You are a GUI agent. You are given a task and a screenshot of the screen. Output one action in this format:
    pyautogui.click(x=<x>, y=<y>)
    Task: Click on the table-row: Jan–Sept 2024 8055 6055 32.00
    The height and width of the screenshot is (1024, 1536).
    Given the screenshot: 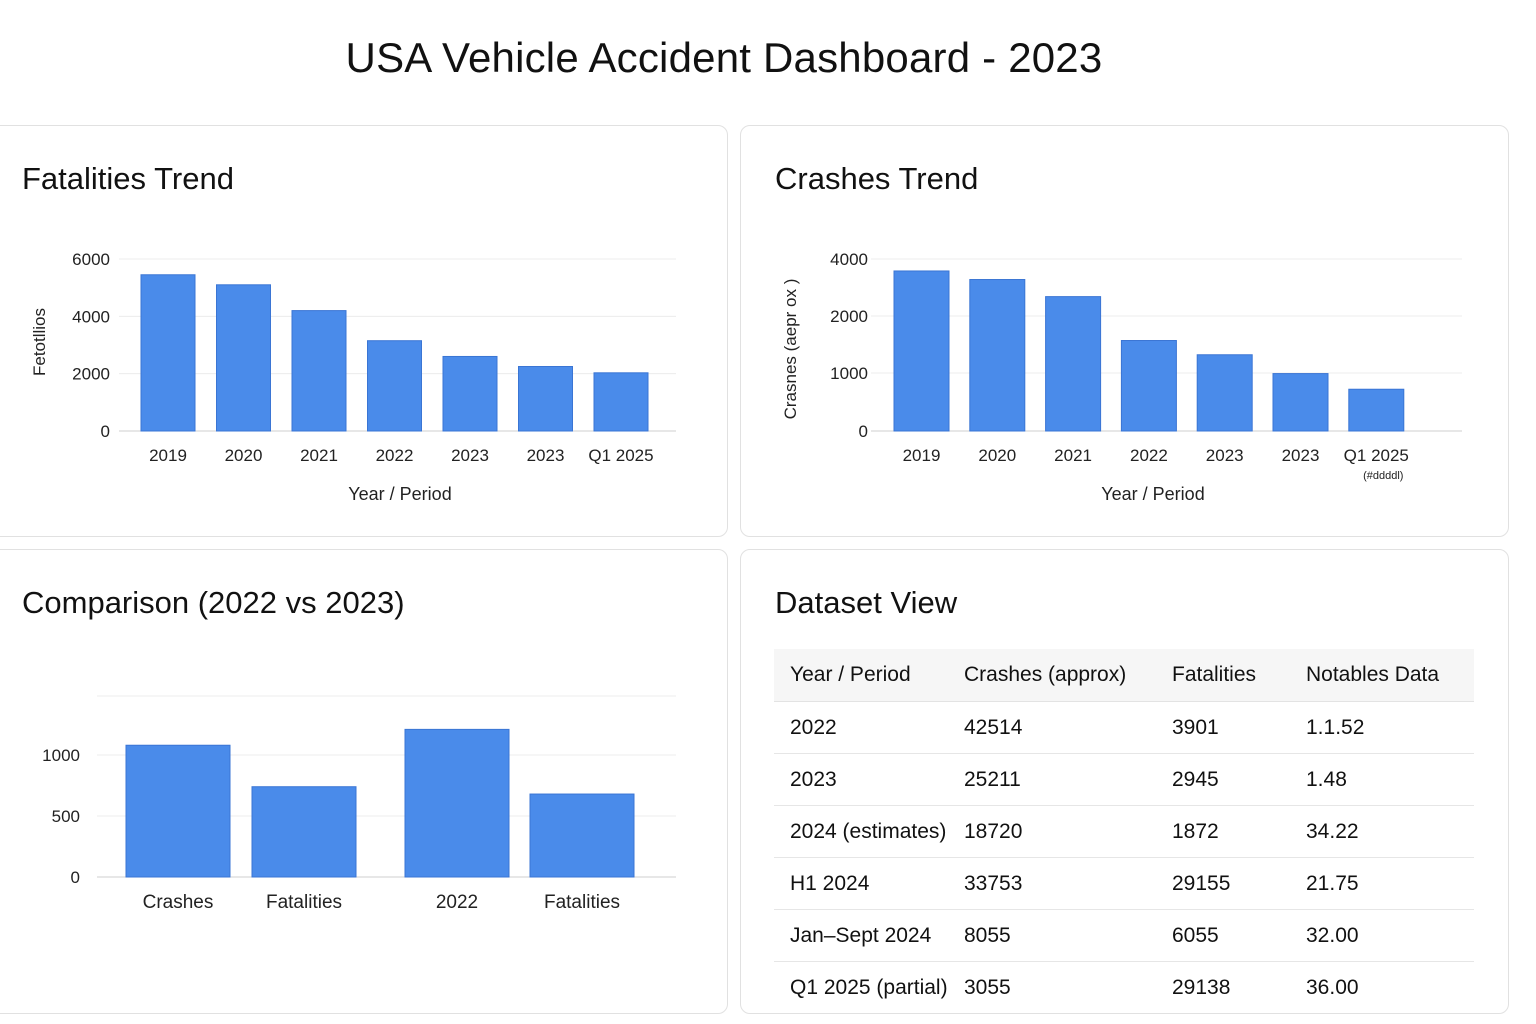 What is the action you would take?
    pyautogui.click(x=1124, y=935)
    